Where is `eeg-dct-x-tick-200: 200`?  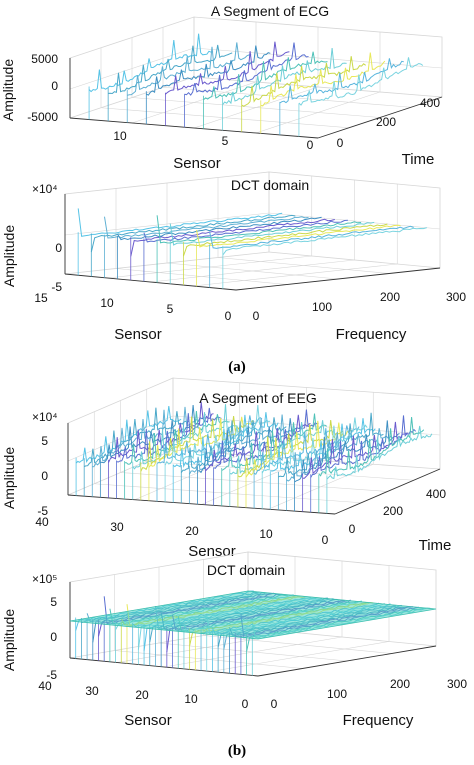
eeg-dct-x-tick-200: 200 is located at coordinates (400, 684).